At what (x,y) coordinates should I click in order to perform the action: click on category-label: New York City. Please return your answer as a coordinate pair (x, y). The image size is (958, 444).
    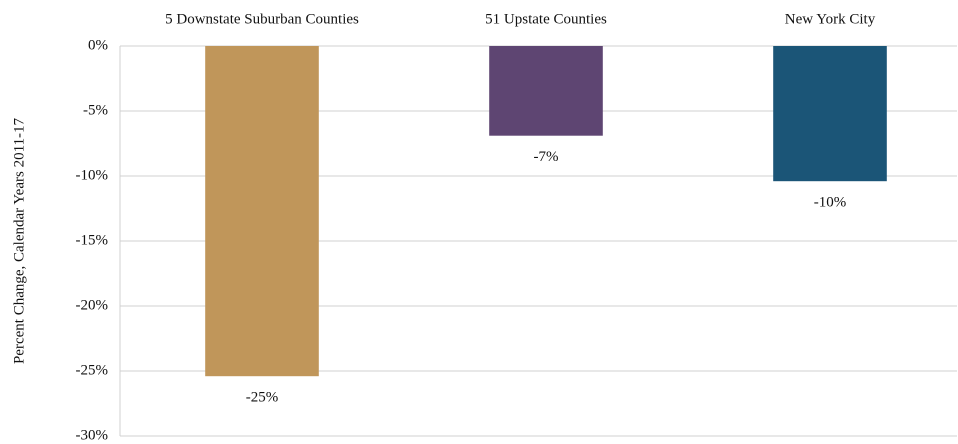
    Looking at the image, I should click on (830, 19).